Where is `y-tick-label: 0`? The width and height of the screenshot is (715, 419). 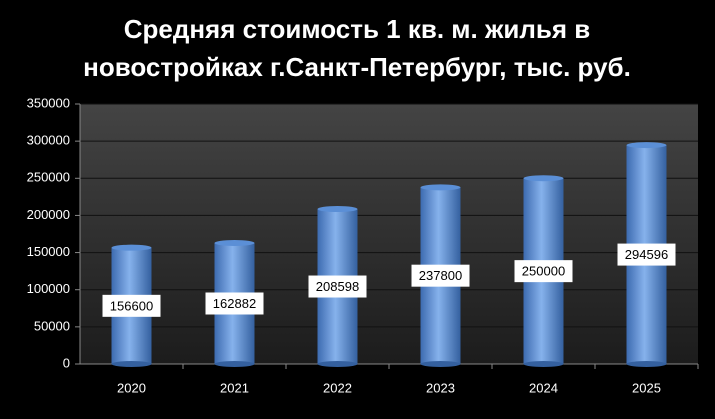 y-tick-label: 0 is located at coordinates (66, 362).